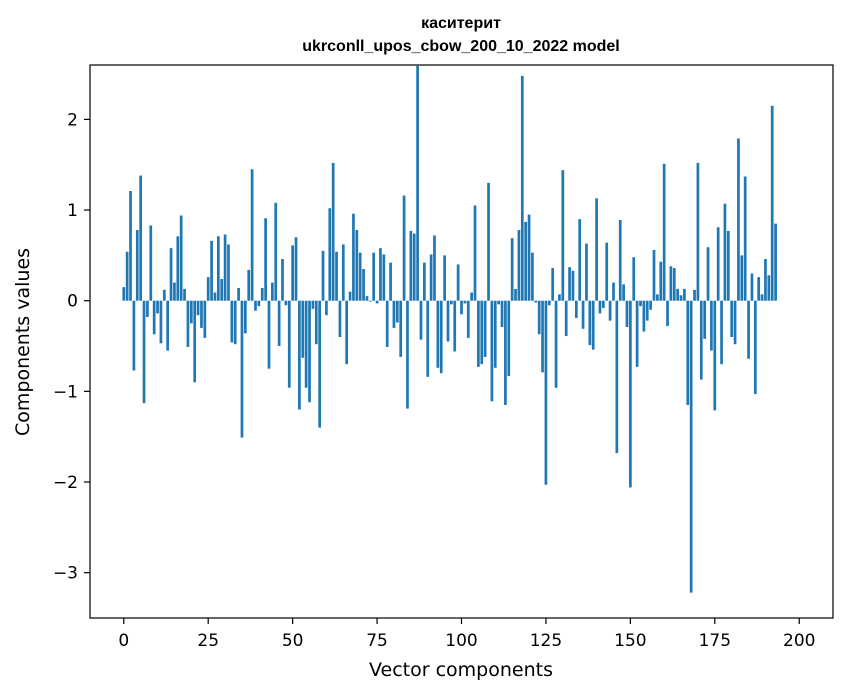  I want to click on x-tick-label: 75, so click(377, 641).